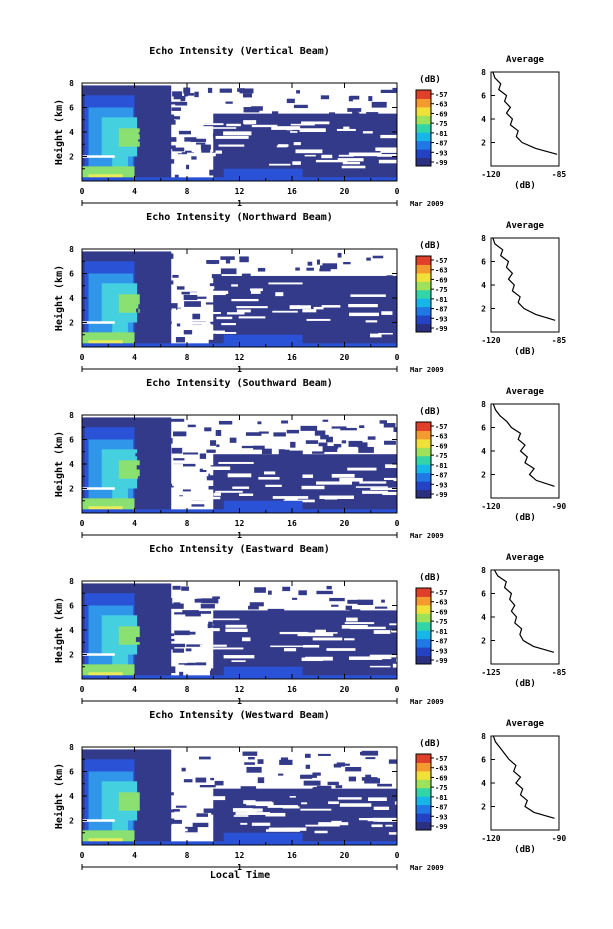 The height and width of the screenshot is (929, 613). What do you see at coordinates (441, 661) in the screenshot?
I see `colorbar-tick-label: -99` at bounding box center [441, 661].